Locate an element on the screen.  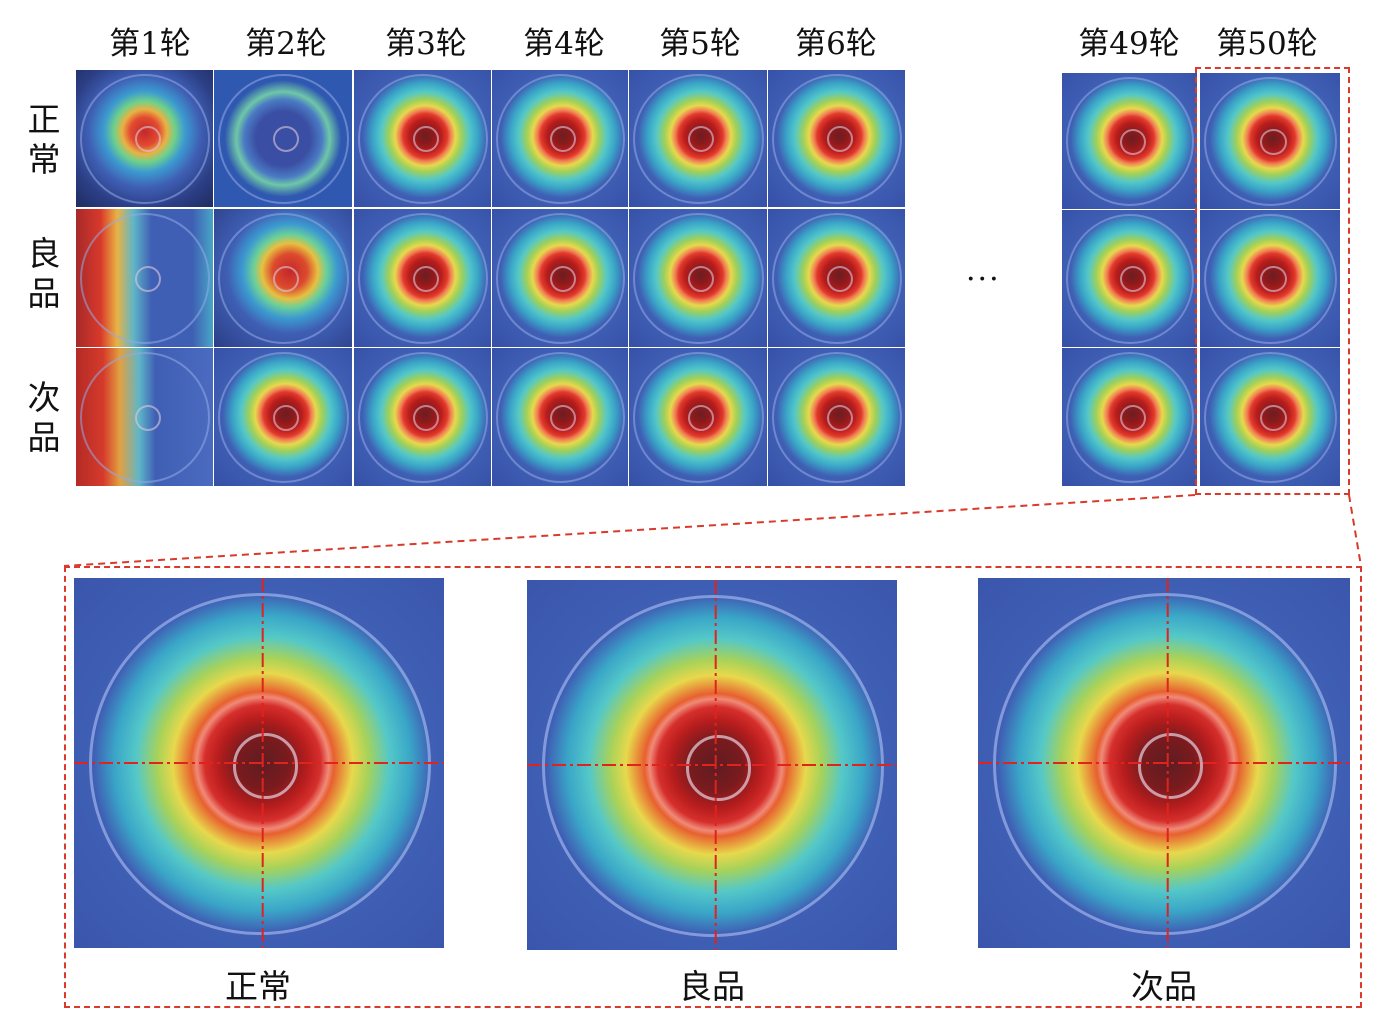
zoom-source-box is located at coordinates (1272, 281).